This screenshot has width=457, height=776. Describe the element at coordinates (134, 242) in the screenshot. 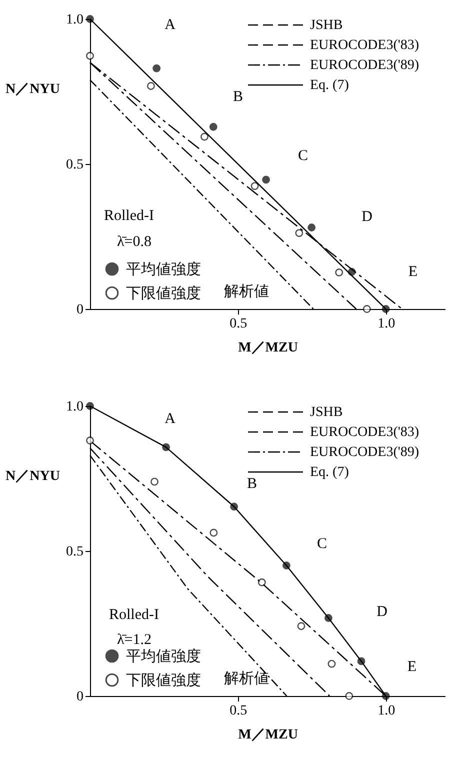

I see `annotation: λ̄=0.8` at that location.